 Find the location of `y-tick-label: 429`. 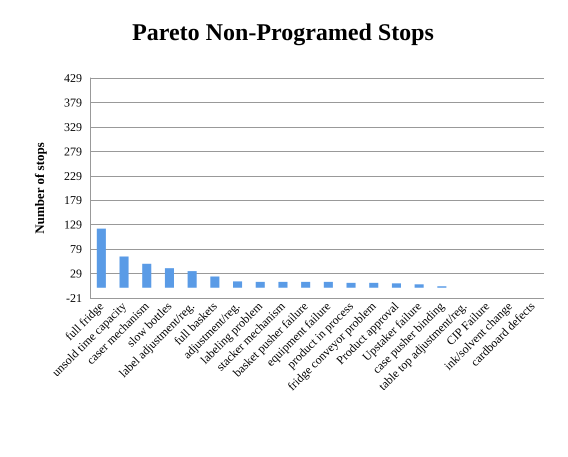

y-tick-label: 429 is located at coordinates (73, 78).